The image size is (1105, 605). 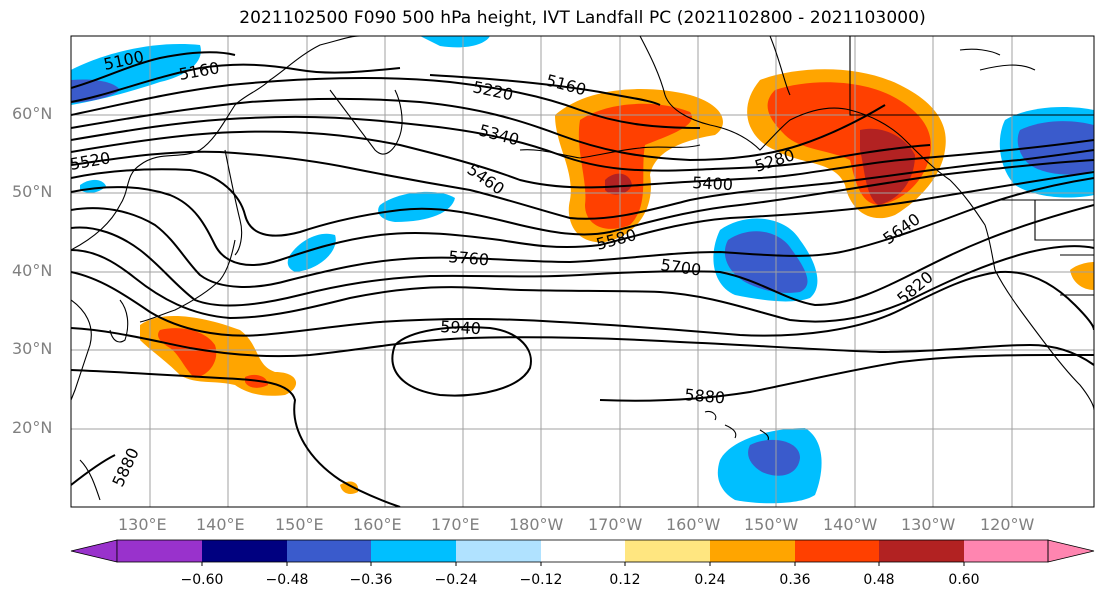 I want to click on coast-alaska, so click(x=795, y=108).